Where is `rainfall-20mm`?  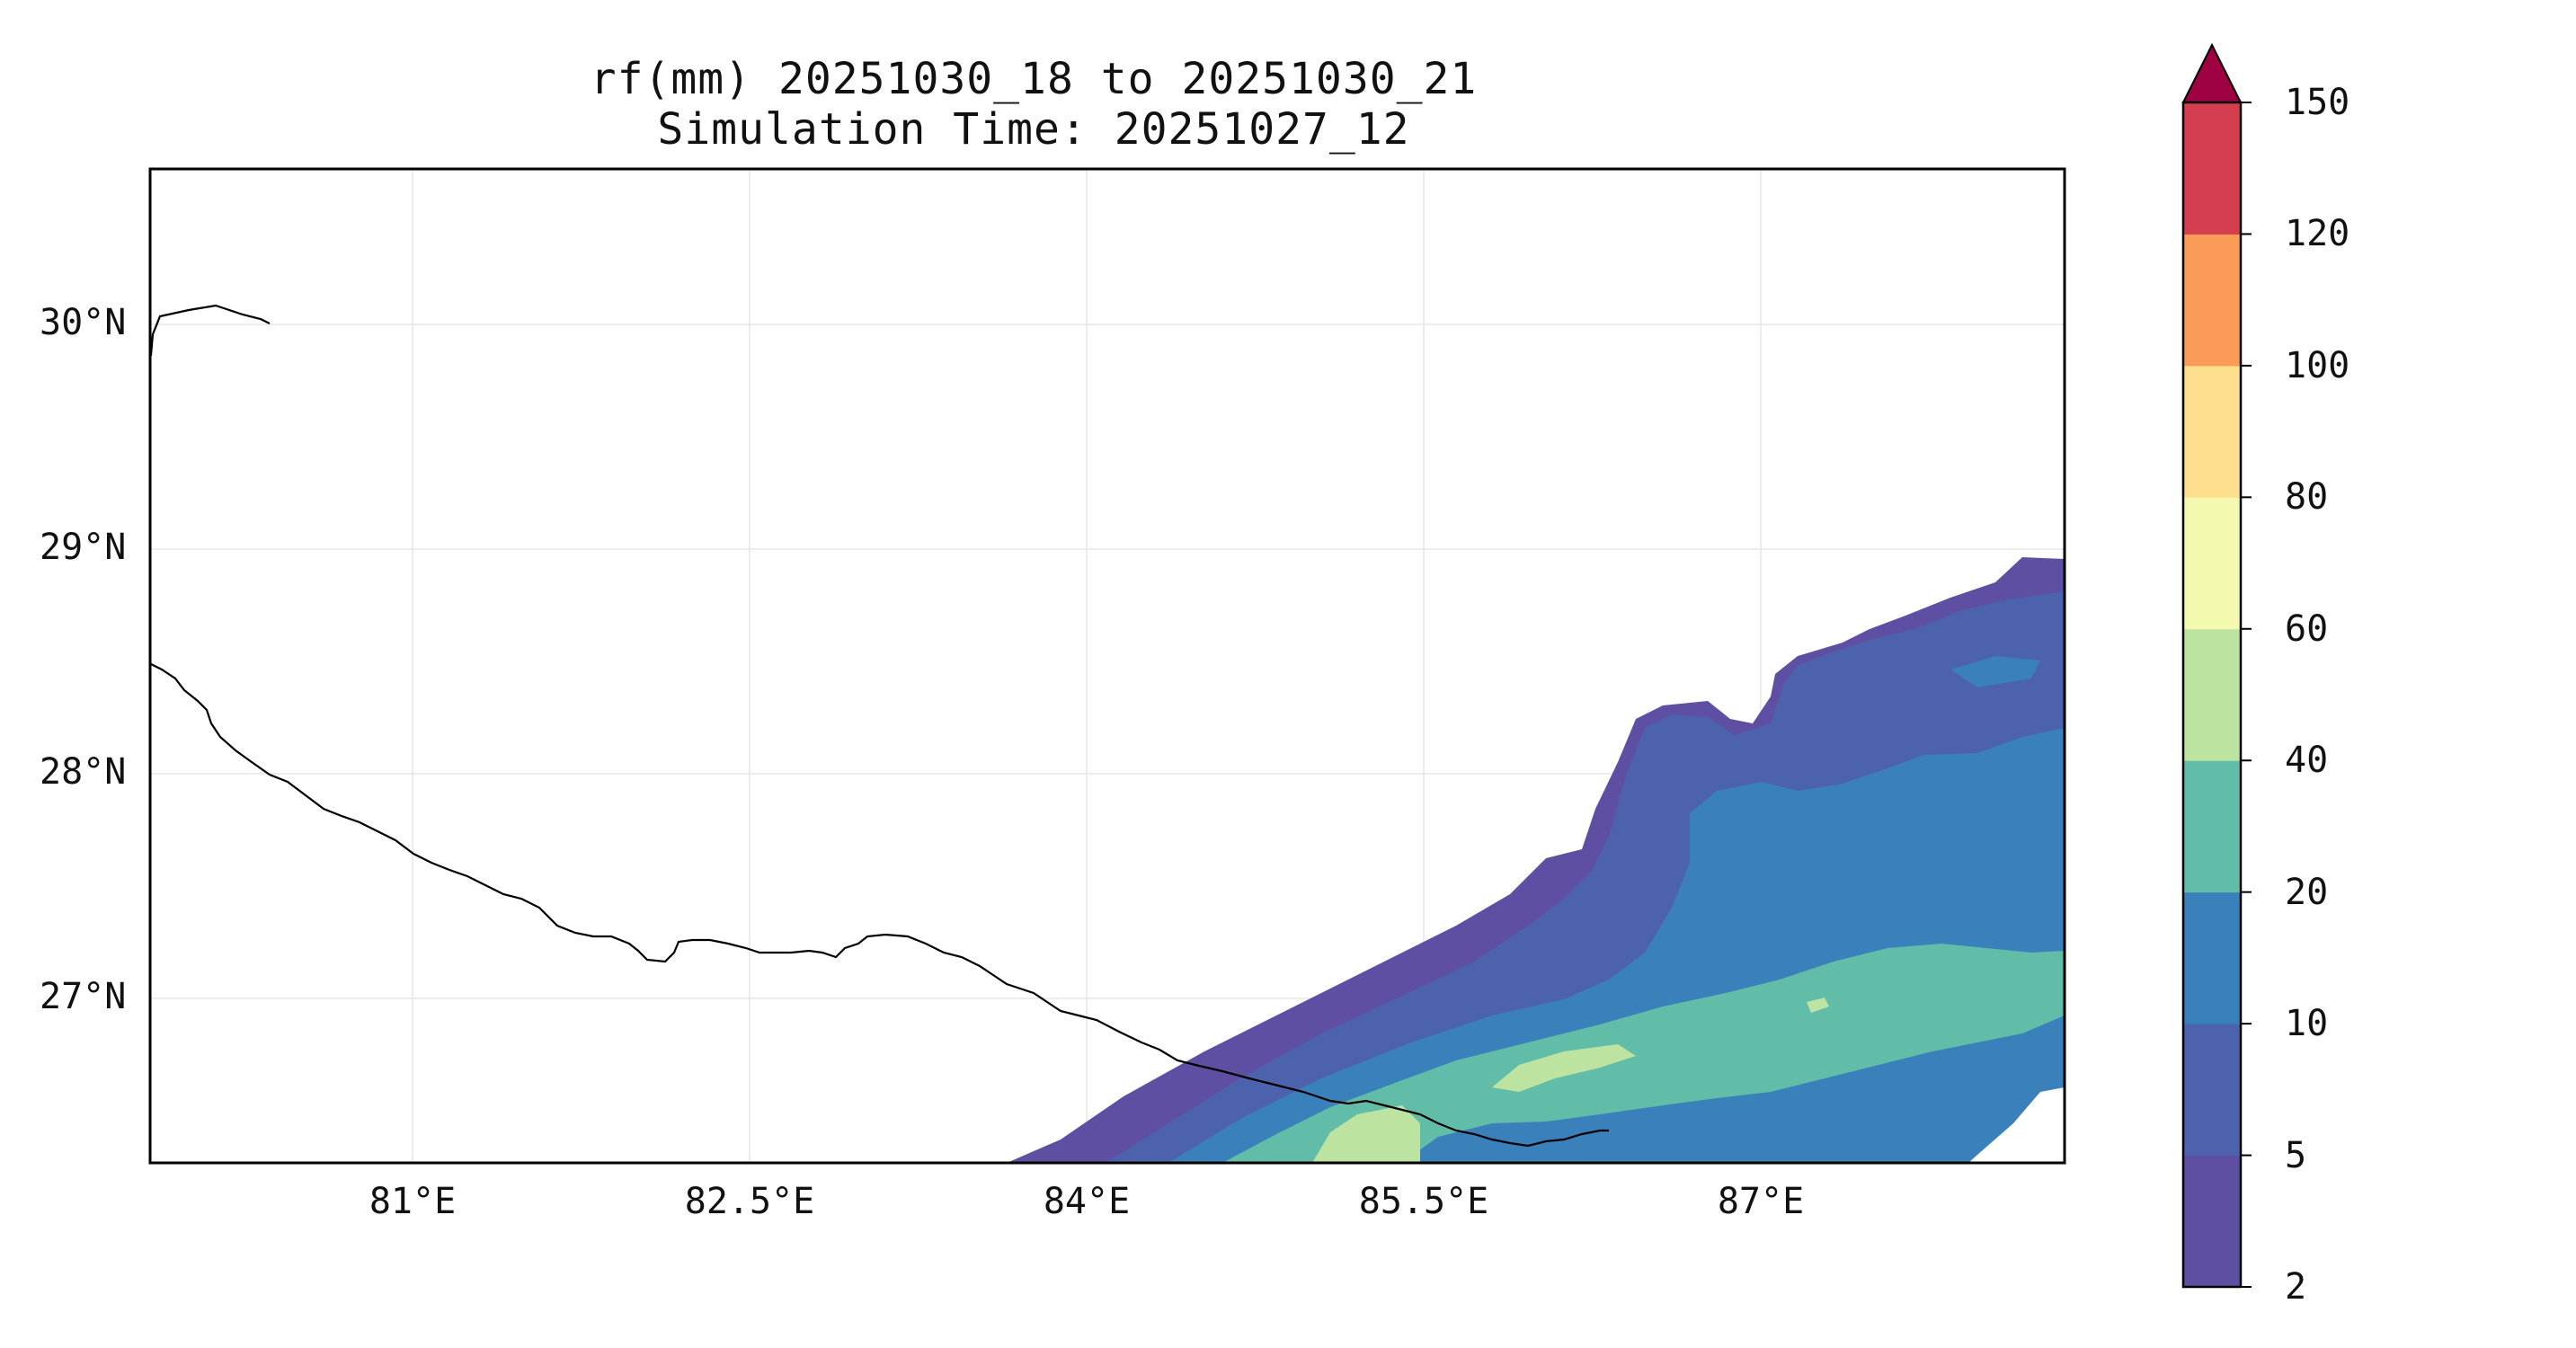 rainfall-20mm is located at coordinates (1643, 1053).